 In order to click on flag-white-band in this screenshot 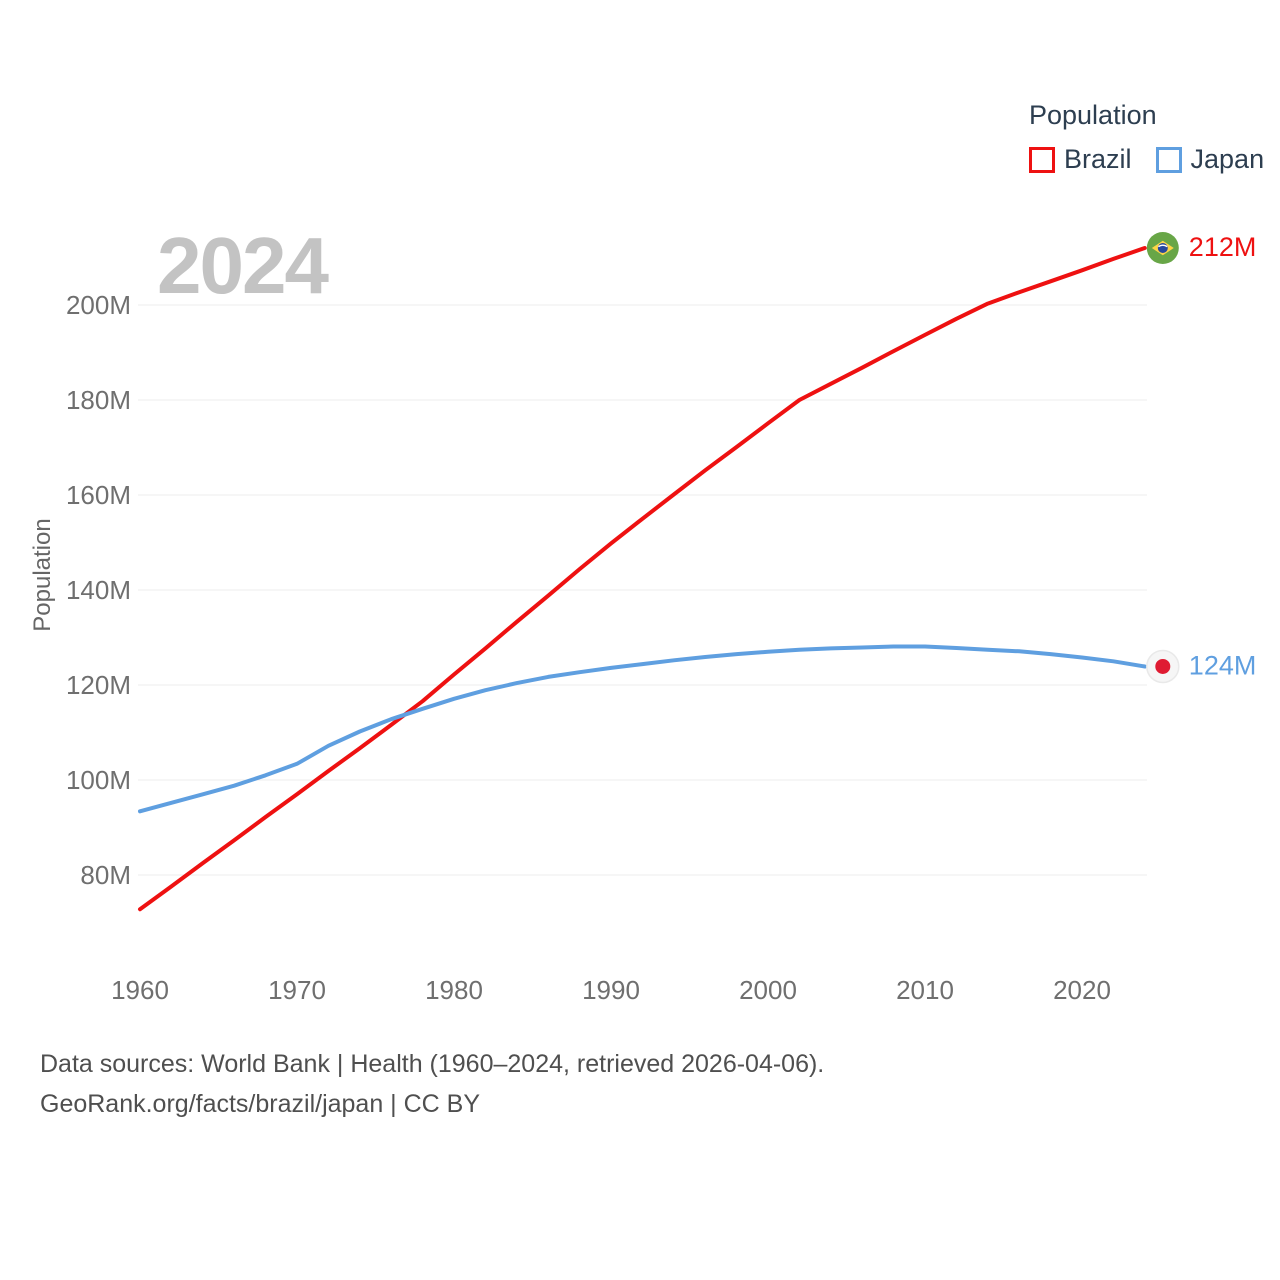, I will do `click(1163, 246)`.